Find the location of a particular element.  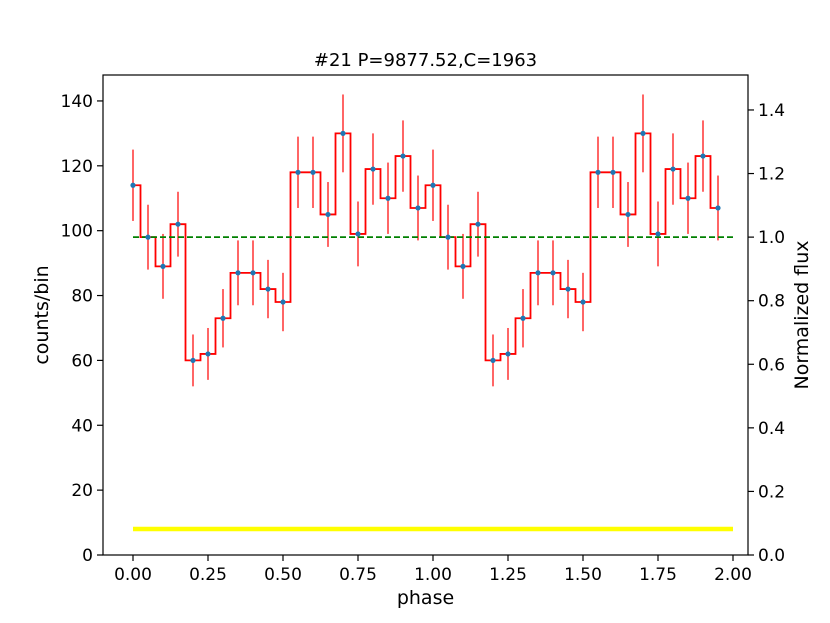

y-tick-label: 80 is located at coordinates (82, 297).